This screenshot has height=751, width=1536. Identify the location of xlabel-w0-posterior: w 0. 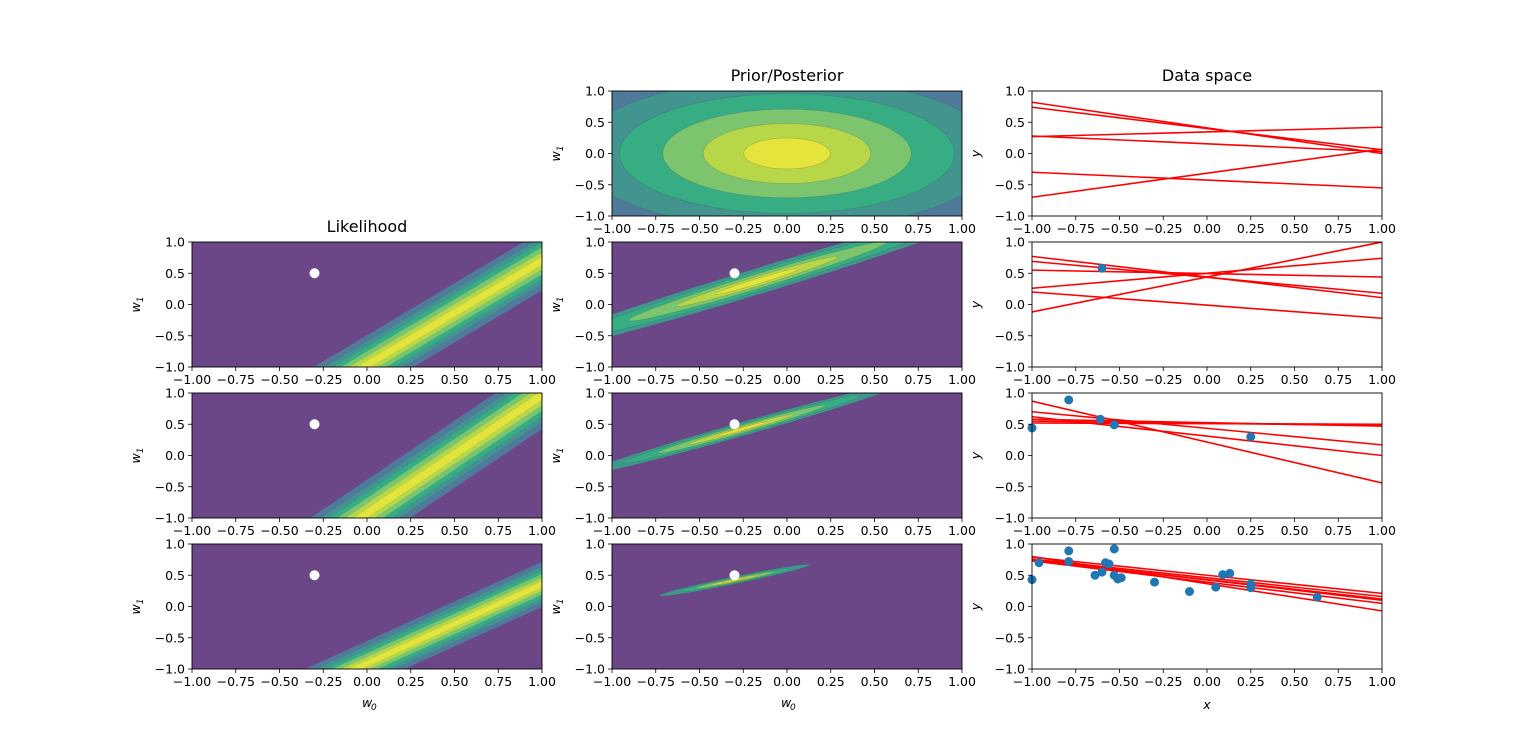
(788, 704).